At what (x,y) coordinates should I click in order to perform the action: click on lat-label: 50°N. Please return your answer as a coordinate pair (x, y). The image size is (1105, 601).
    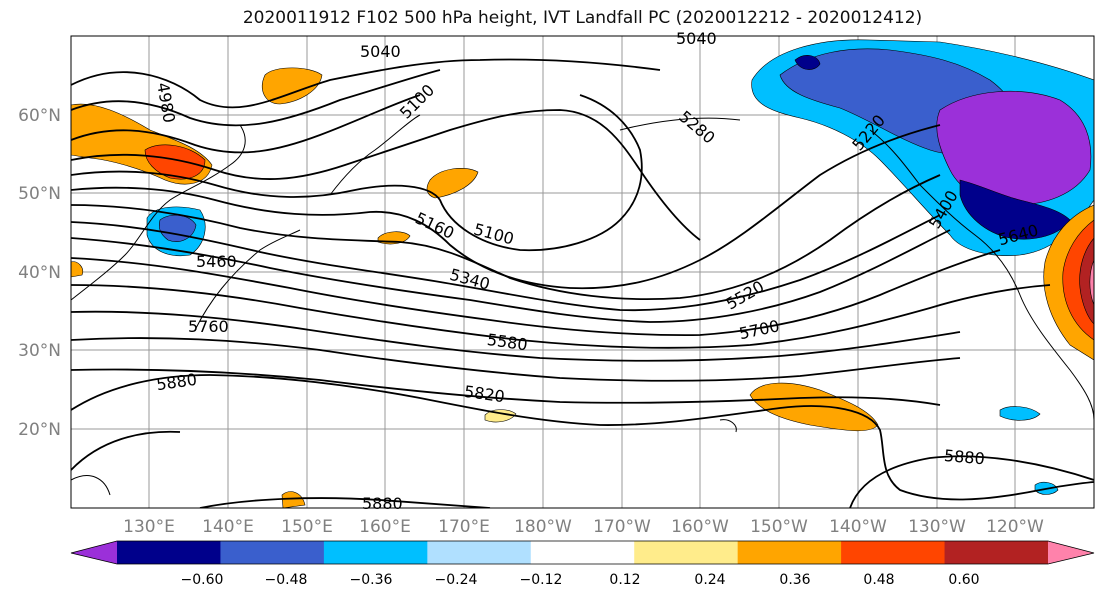
    Looking at the image, I should click on (39, 194).